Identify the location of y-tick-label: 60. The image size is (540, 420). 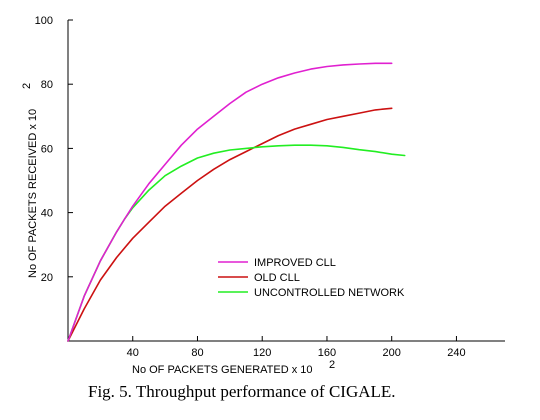
(47, 149).